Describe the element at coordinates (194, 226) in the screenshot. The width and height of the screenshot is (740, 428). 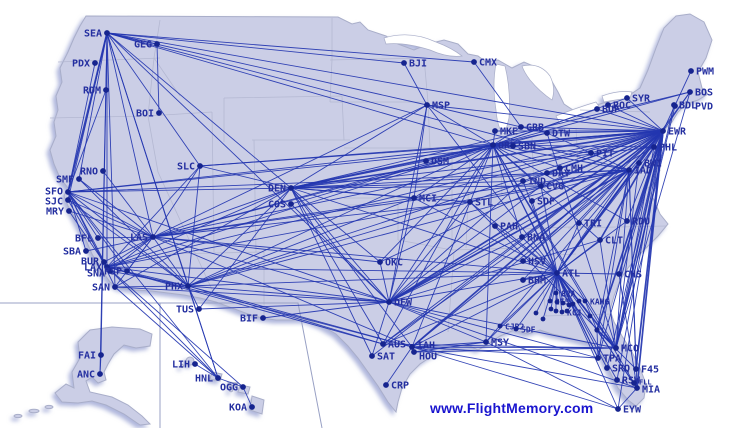
I see `route-PHX-SLC` at that location.